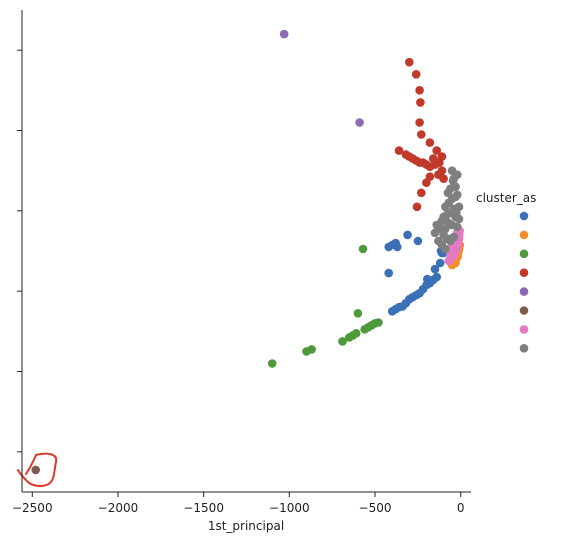  Describe the element at coordinates (506, 272) in the screenshot. I see `legend: cluster_as` at that location.